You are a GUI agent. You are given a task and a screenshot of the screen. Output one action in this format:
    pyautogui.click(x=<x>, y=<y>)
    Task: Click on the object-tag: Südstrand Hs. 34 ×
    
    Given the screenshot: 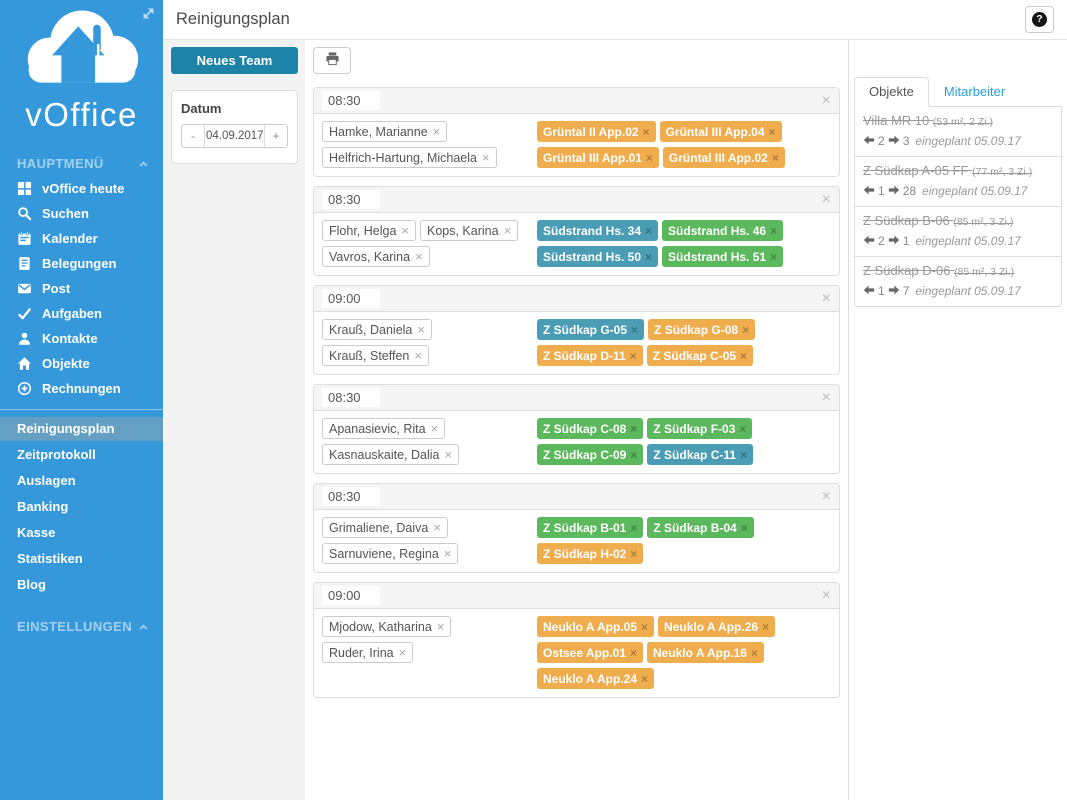 What is the action you would take?
    pyautogui.click(x=598, y=230)
    